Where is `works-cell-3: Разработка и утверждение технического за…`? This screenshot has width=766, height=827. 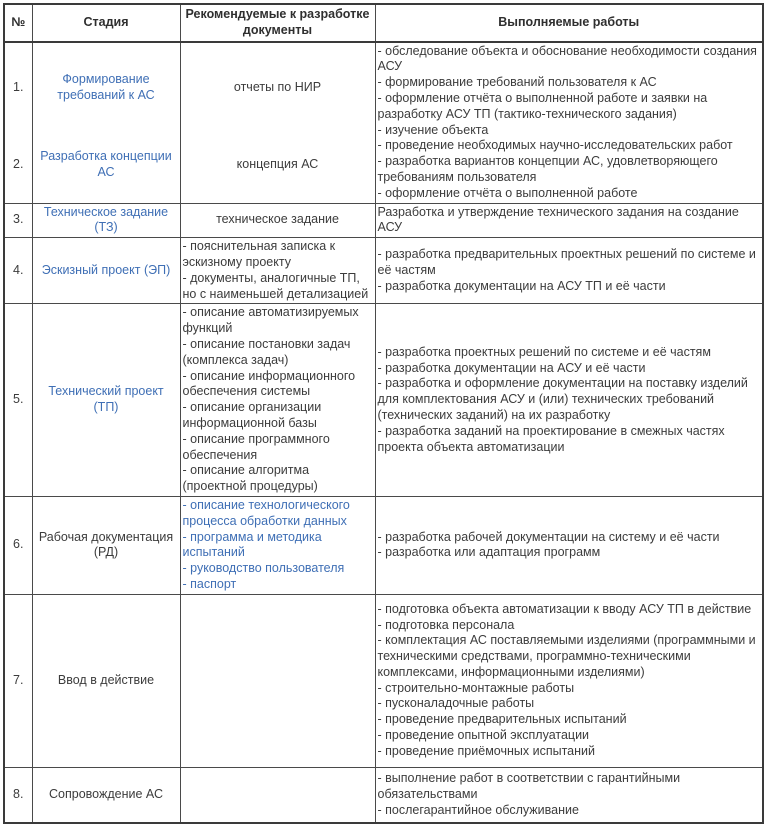
works-cell-3: Разработка и утверждение технического за… is located at coordinates (569, 220).